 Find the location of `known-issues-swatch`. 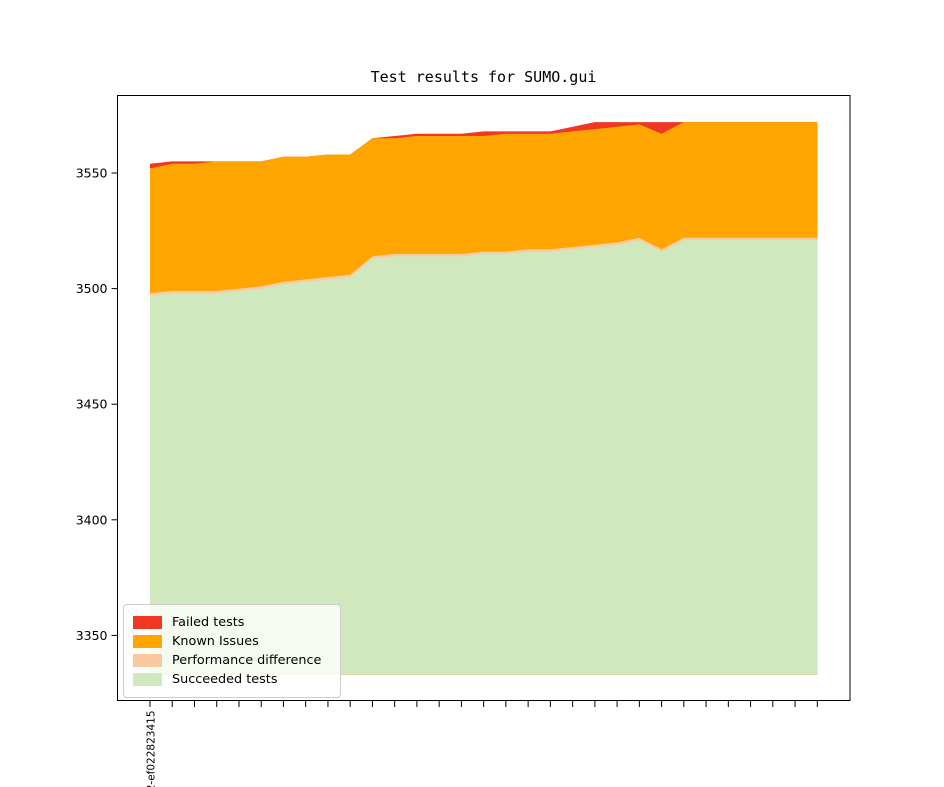

known-issues-swatch is located at coordinates (147, 641).